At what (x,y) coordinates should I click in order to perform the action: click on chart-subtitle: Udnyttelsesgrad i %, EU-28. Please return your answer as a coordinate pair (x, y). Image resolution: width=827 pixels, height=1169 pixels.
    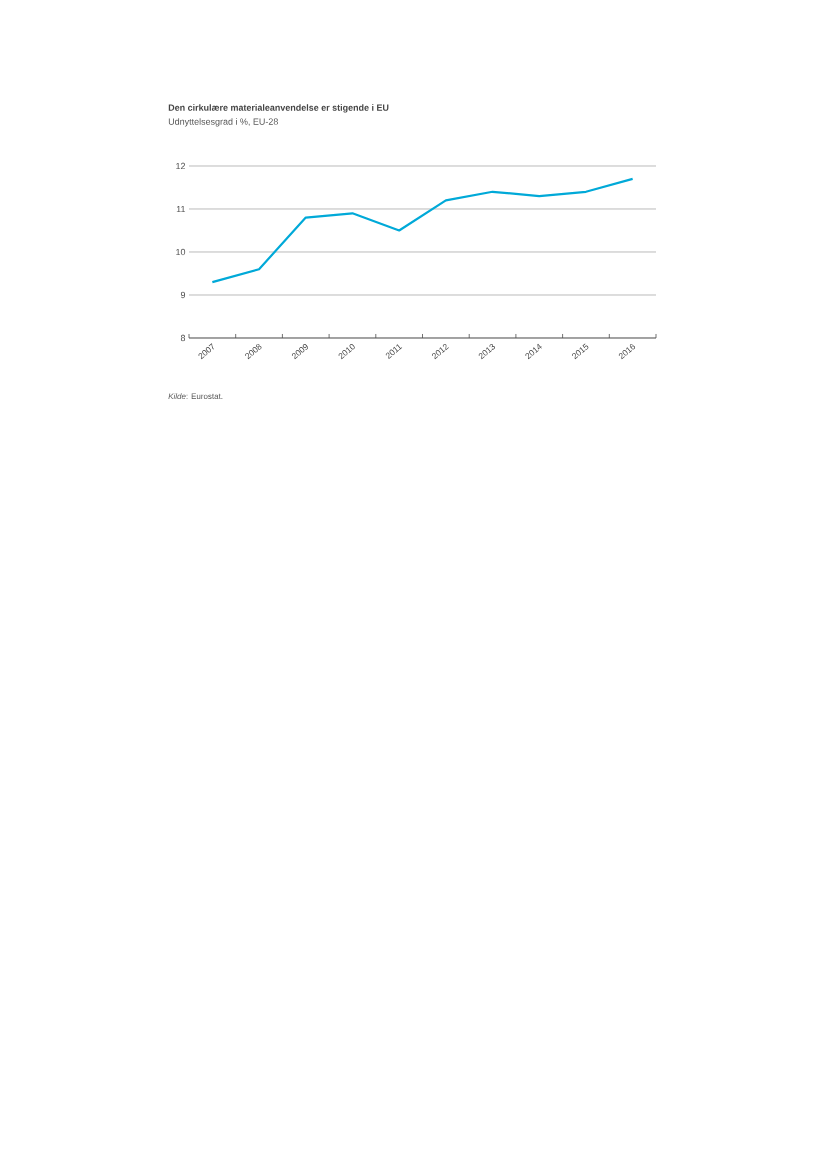
    Looking at the image, I should click on (223, 122).